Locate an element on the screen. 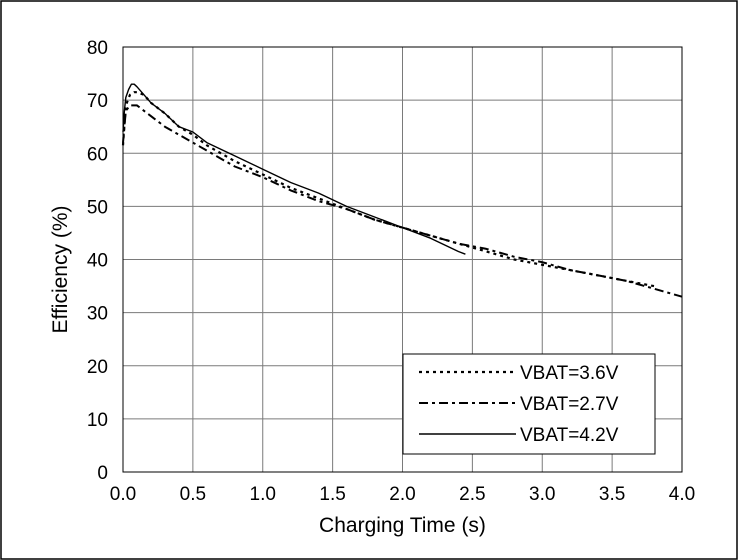  x-tick-label: 2.0 is located at coordinates (402, 494).